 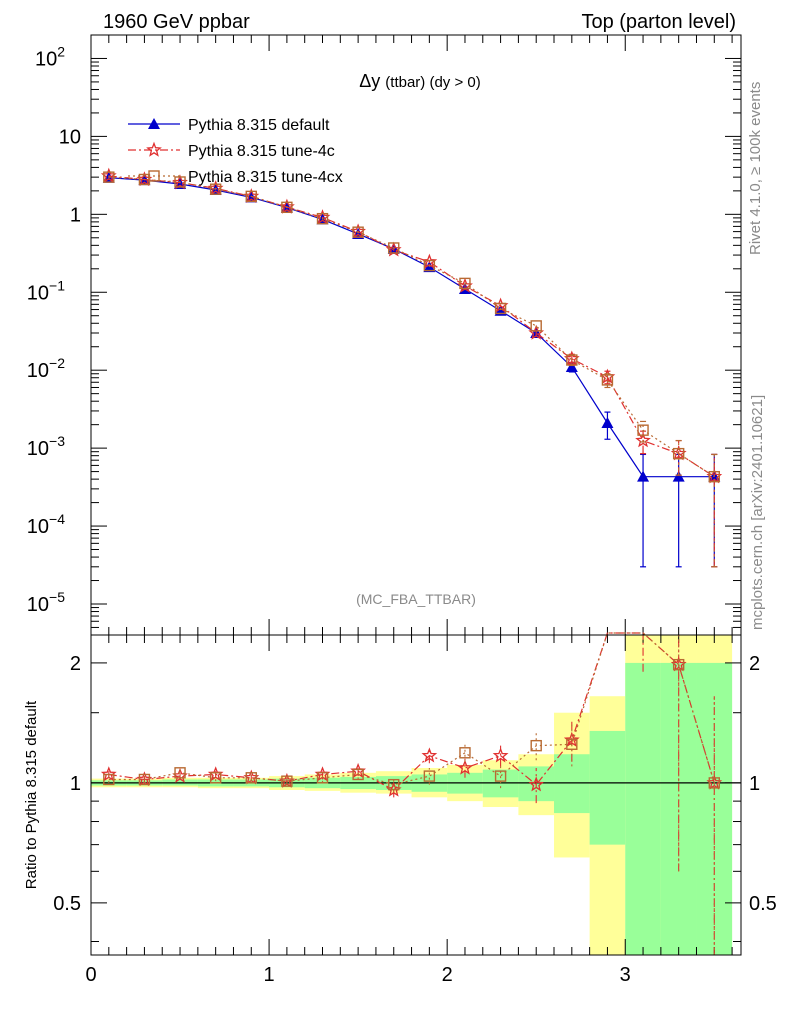 I want to click on main-ytick-label-base: 1, so click(x=75, y=215).